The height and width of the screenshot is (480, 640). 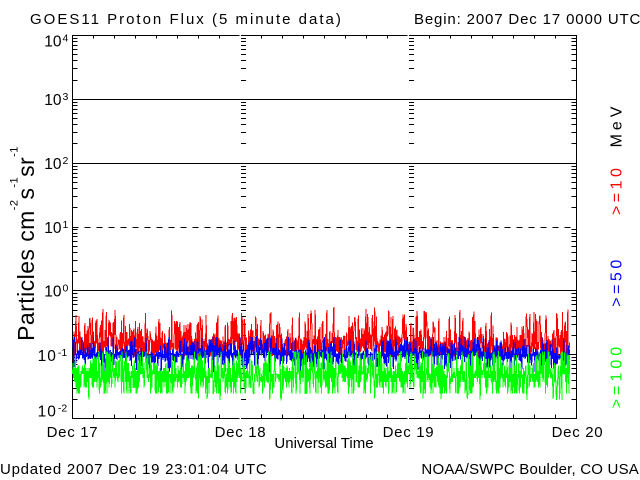 What do you see at coordinates (73, 432) in the screenshot?
I see `svg-text: Dec 17` at bounding box center [73, 432].